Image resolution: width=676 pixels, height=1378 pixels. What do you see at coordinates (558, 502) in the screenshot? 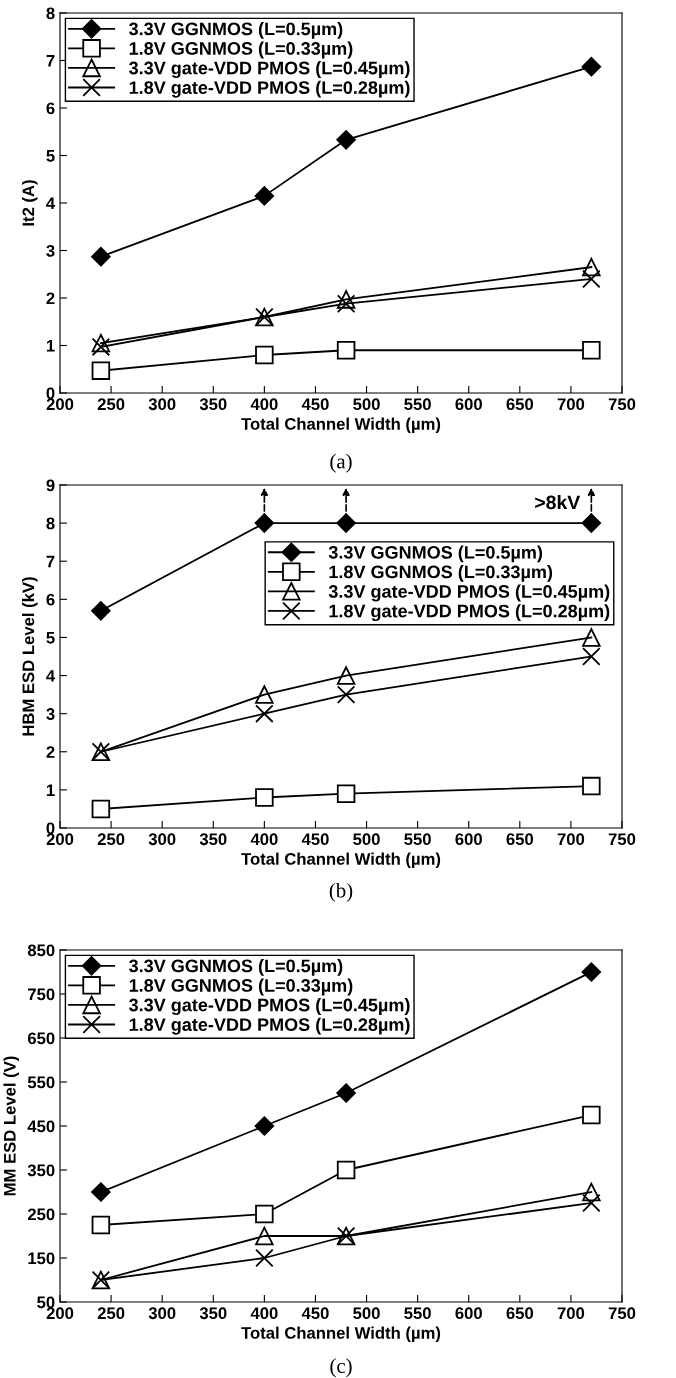
I see `annotation: >8kV` at bounding box center [558, 502].